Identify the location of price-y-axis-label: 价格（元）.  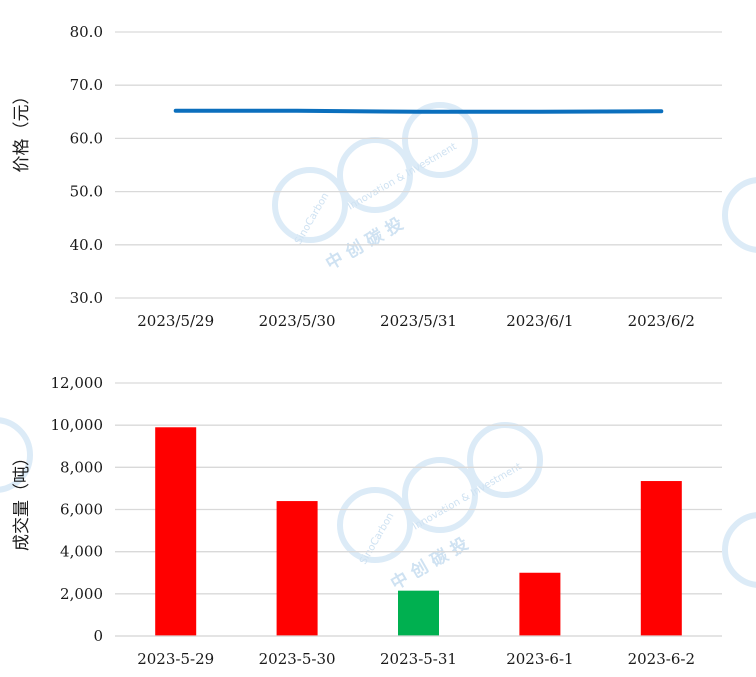
(22, 130).